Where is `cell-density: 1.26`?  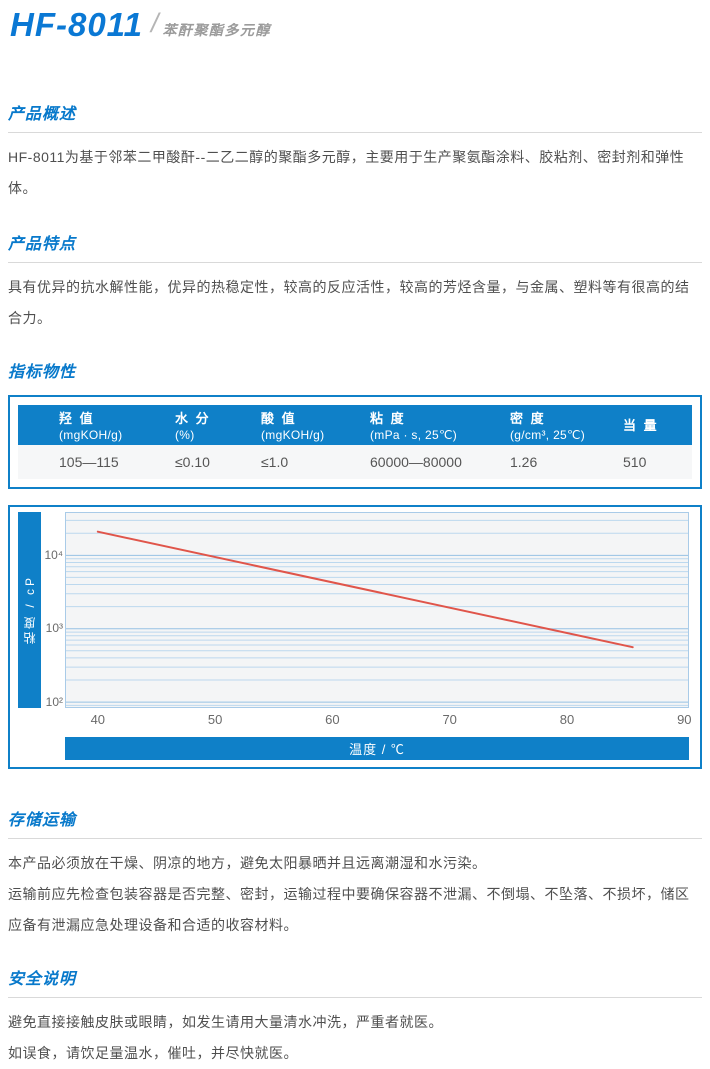
cell-density: 1.26 is located at coordinates (524, 461).